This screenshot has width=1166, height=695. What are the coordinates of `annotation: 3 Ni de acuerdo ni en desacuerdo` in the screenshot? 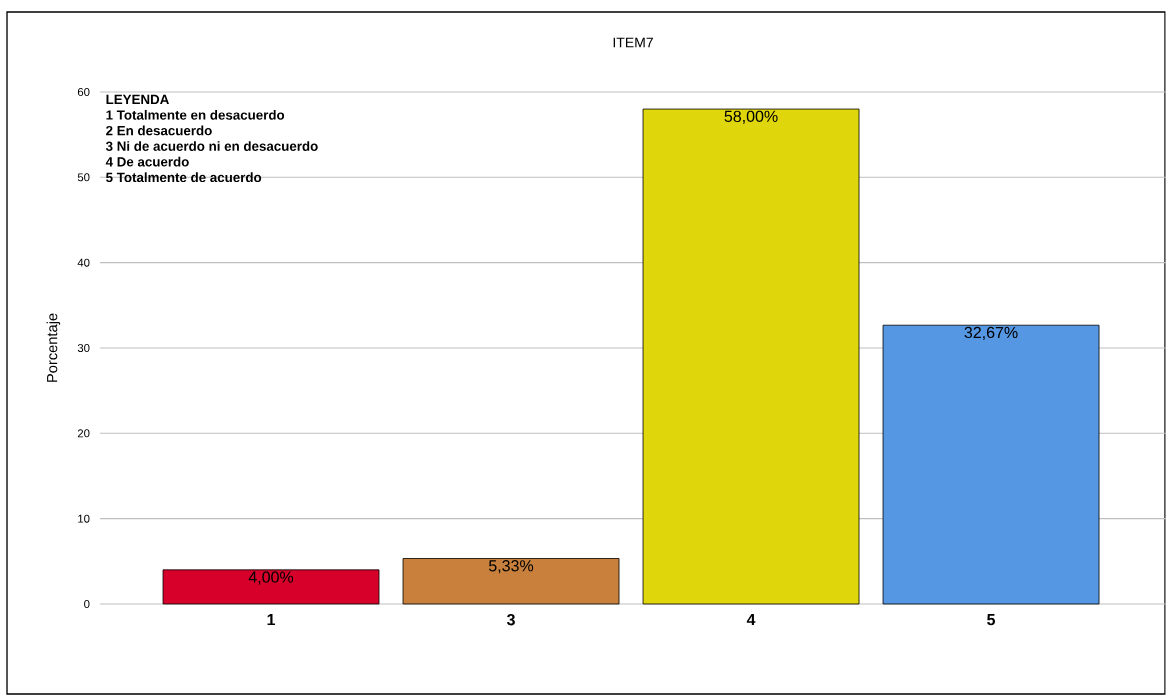 It's located at (211, 146).